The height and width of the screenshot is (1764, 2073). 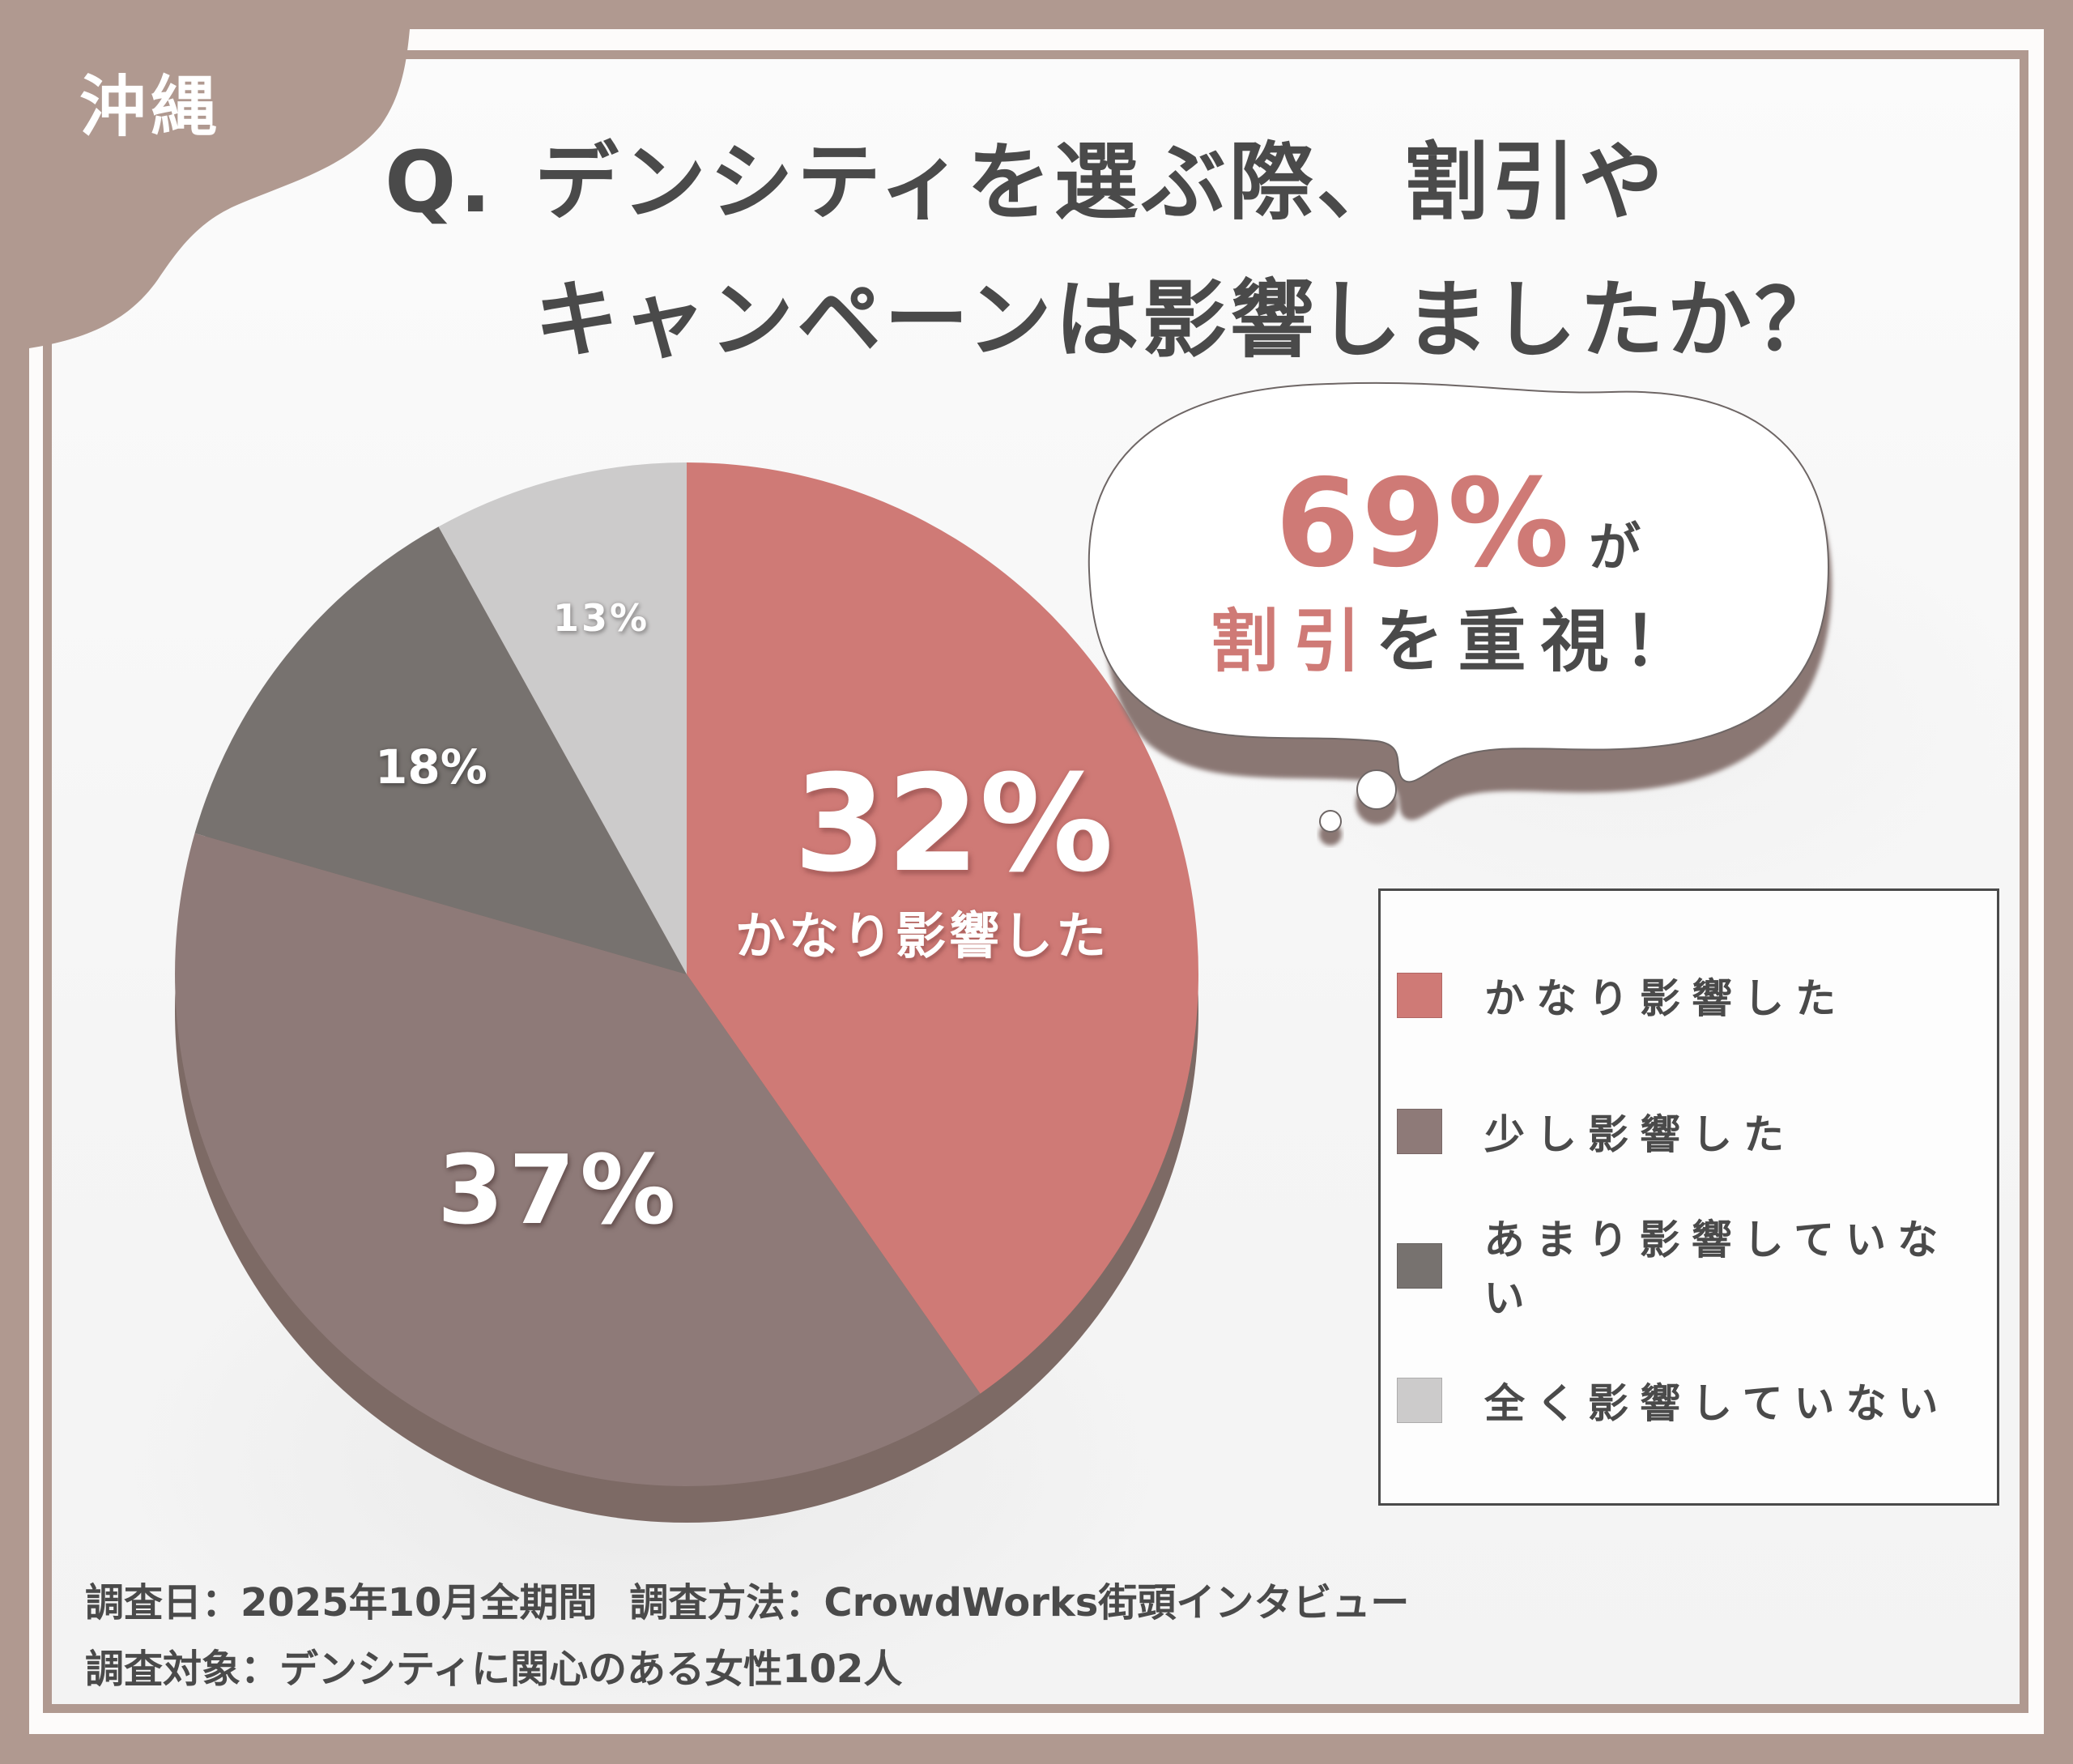 I want to click on slice-some, so click(x=578, y=1159).